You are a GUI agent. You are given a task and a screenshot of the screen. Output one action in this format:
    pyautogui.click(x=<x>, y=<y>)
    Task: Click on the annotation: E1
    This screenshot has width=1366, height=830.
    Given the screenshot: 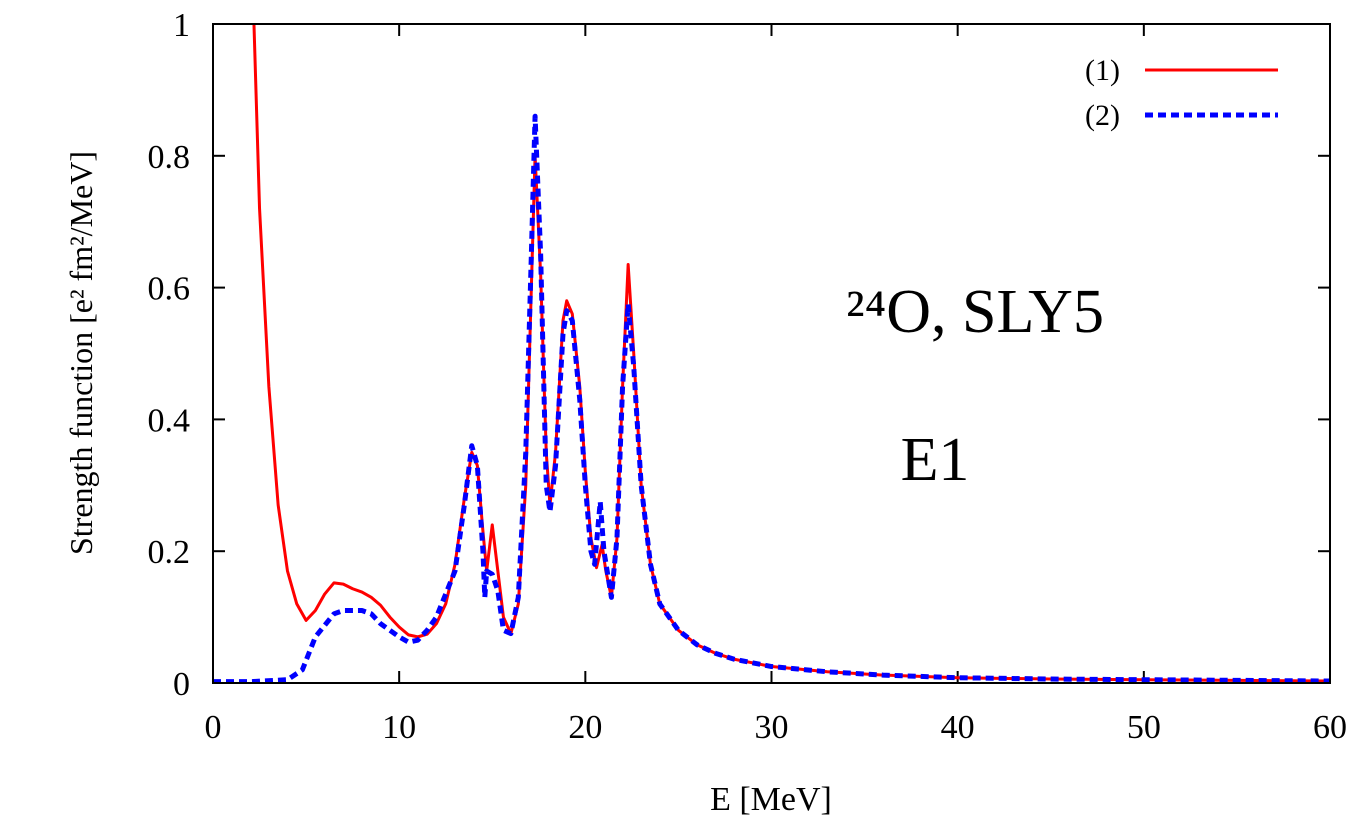 What is the action you would take?
    pyautogui.click(x=935, y=460)
    